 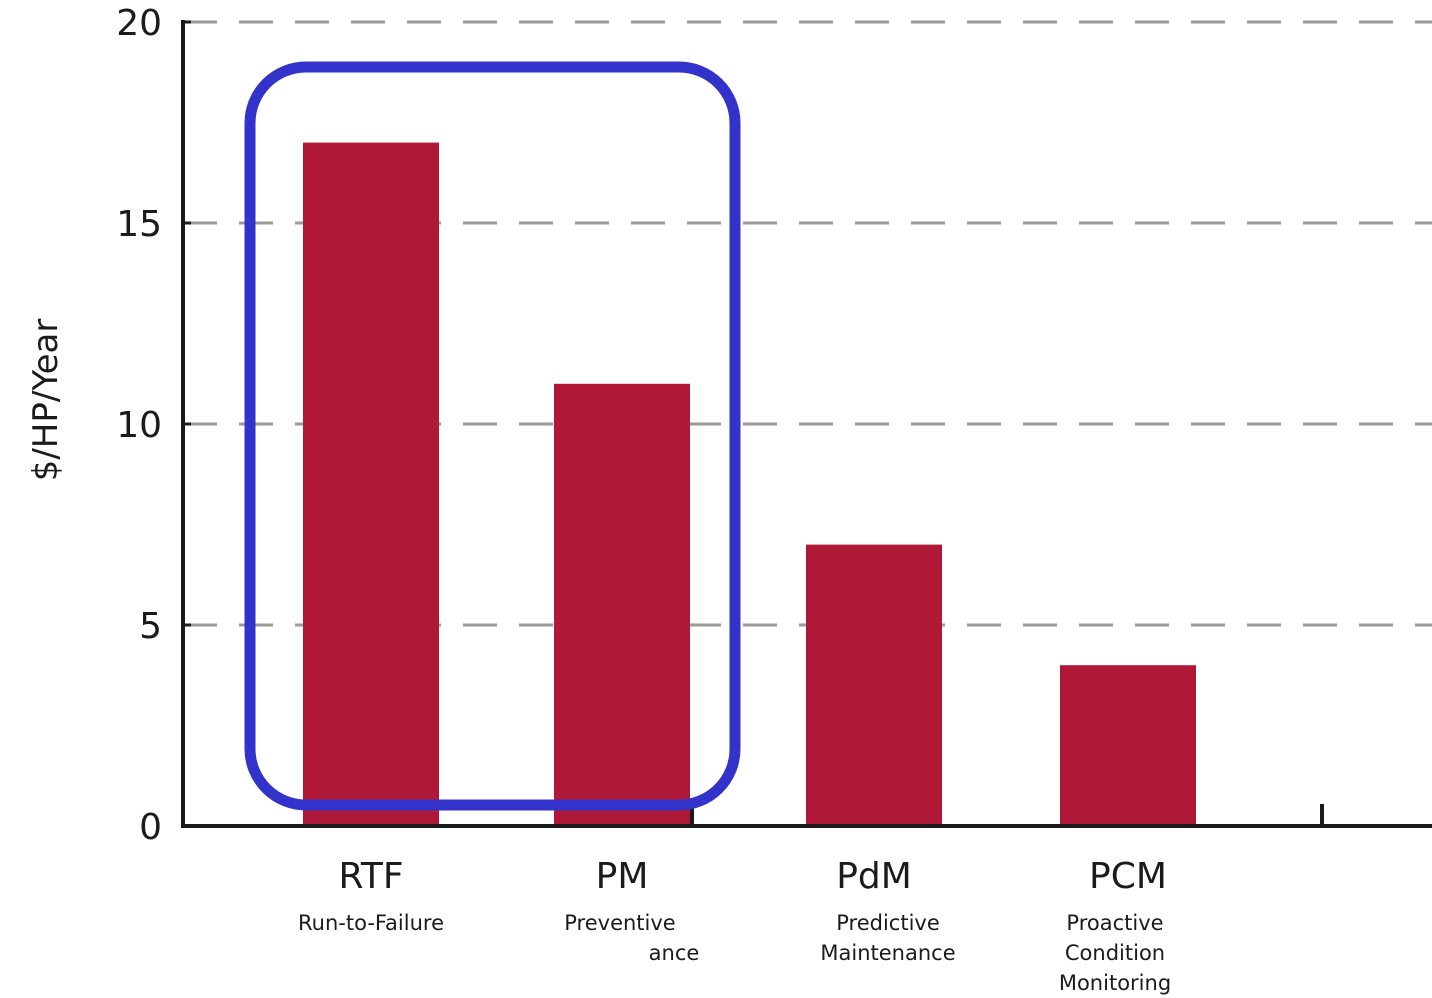 I want to click on y-tick-label: 15, so click(x=139, y=224).